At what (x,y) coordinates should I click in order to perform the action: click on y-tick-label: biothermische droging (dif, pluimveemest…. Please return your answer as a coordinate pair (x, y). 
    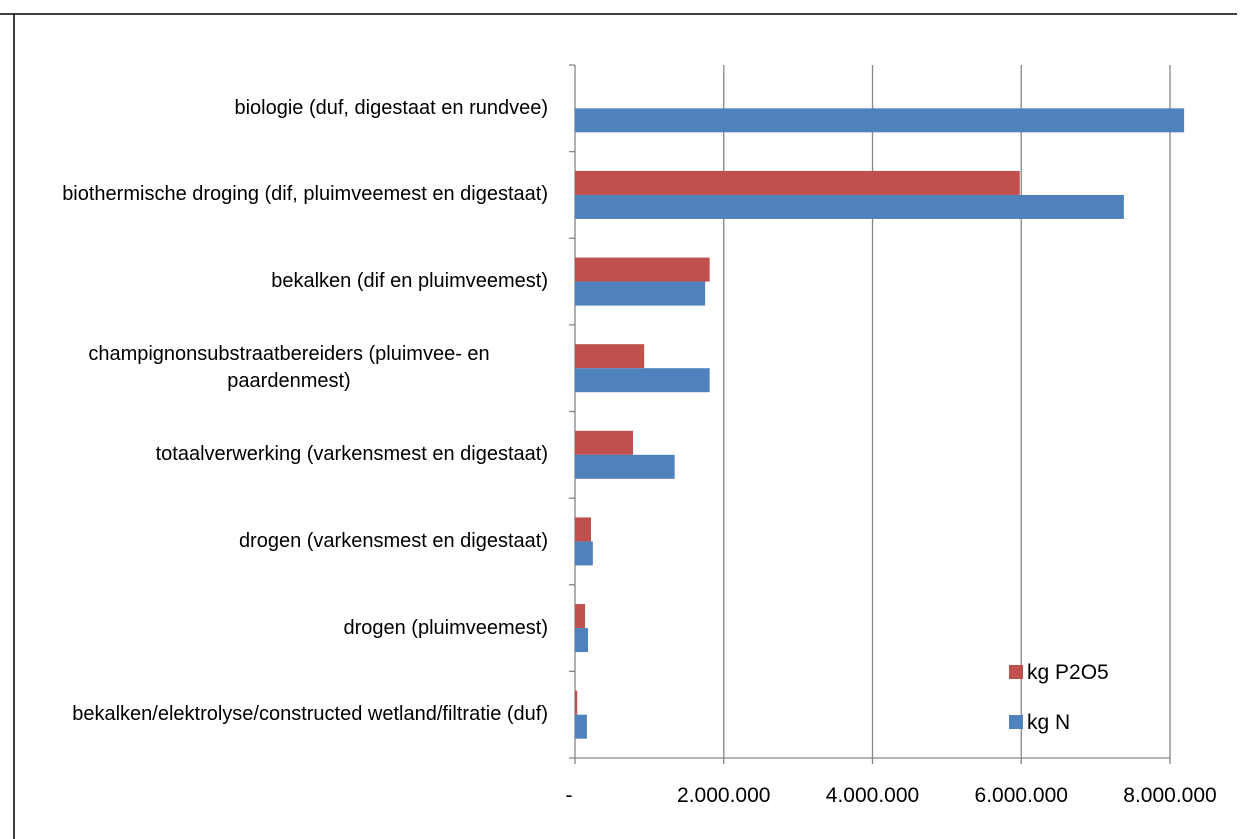
    Looking at the image, I should click on (289, 195).